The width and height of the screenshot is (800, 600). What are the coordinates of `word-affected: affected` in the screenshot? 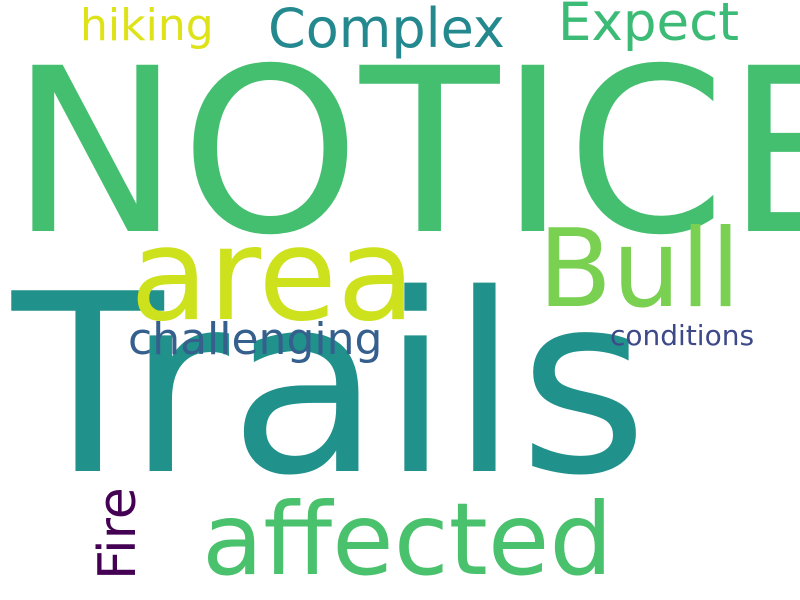 It's located at (407, 539).